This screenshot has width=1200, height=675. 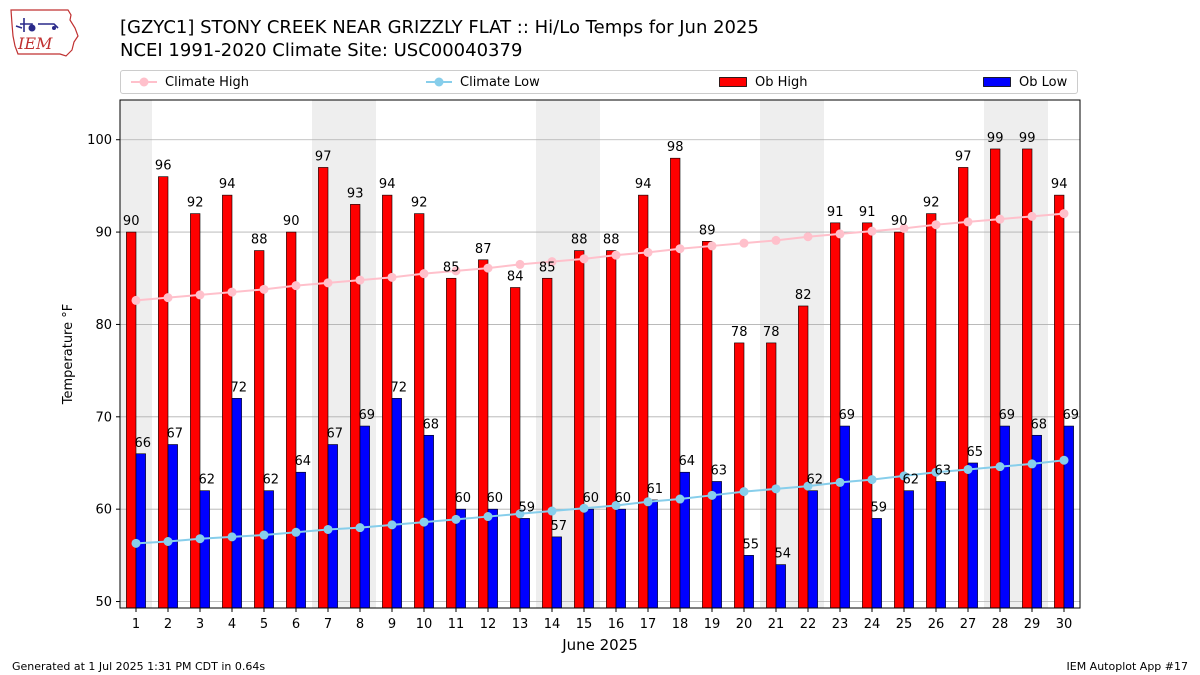 What do you see at coordinates (1059, 184) in the screenshot?
I see `ob-high-label-30: 94` at bounding box center [1059, 184].